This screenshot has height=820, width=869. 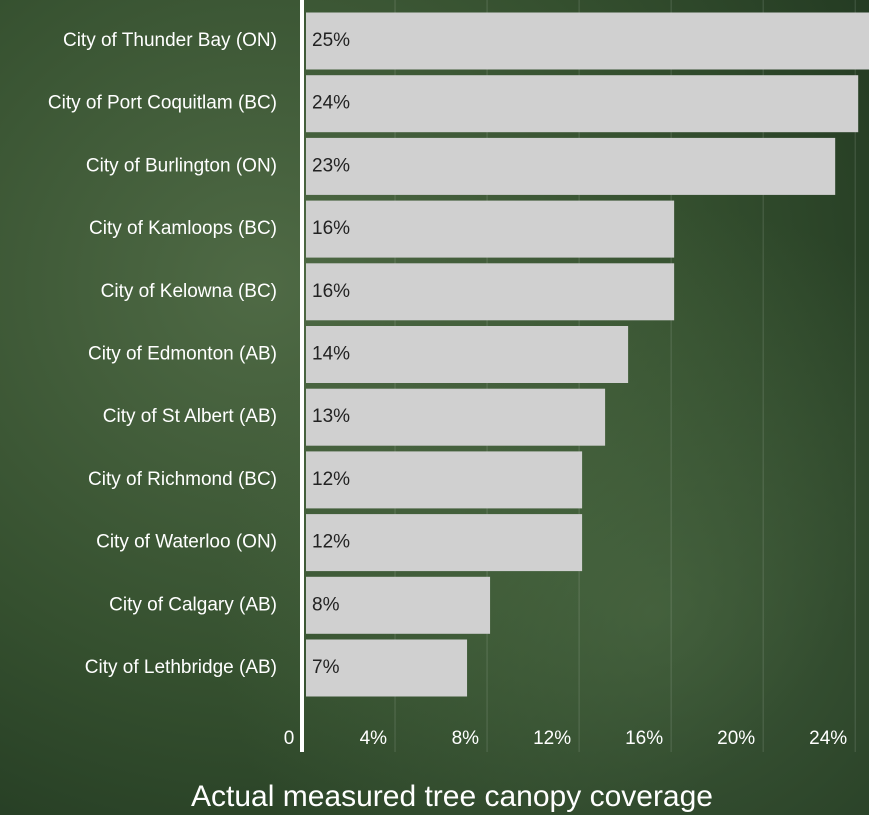 I want to click on y-tick-label: City of St Albert (AB), so click(x=190, y=416).